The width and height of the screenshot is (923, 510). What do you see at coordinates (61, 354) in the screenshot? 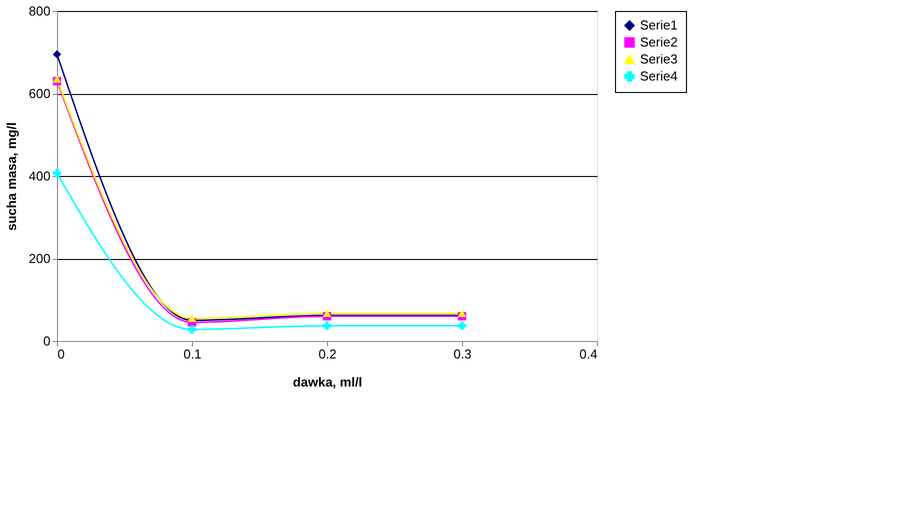
I see `x-tick-label: 0` at bounding box center [61, 354].